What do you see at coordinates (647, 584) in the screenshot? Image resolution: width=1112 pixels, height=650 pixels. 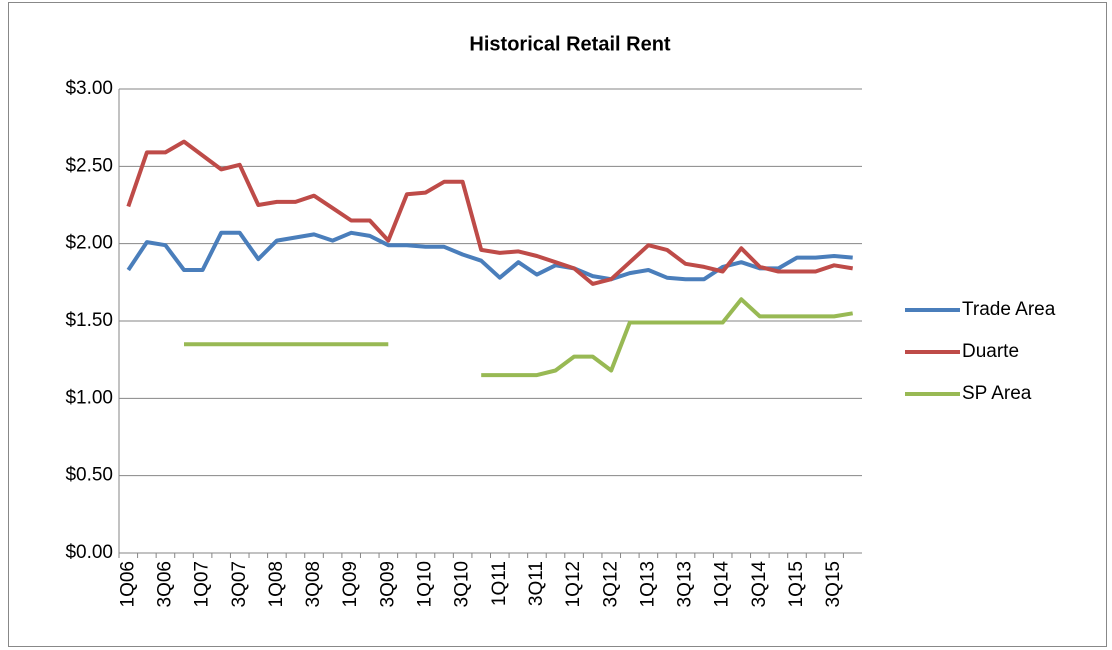 I see `x-tick-label: 1Q13` at bounding box center [647, 584].